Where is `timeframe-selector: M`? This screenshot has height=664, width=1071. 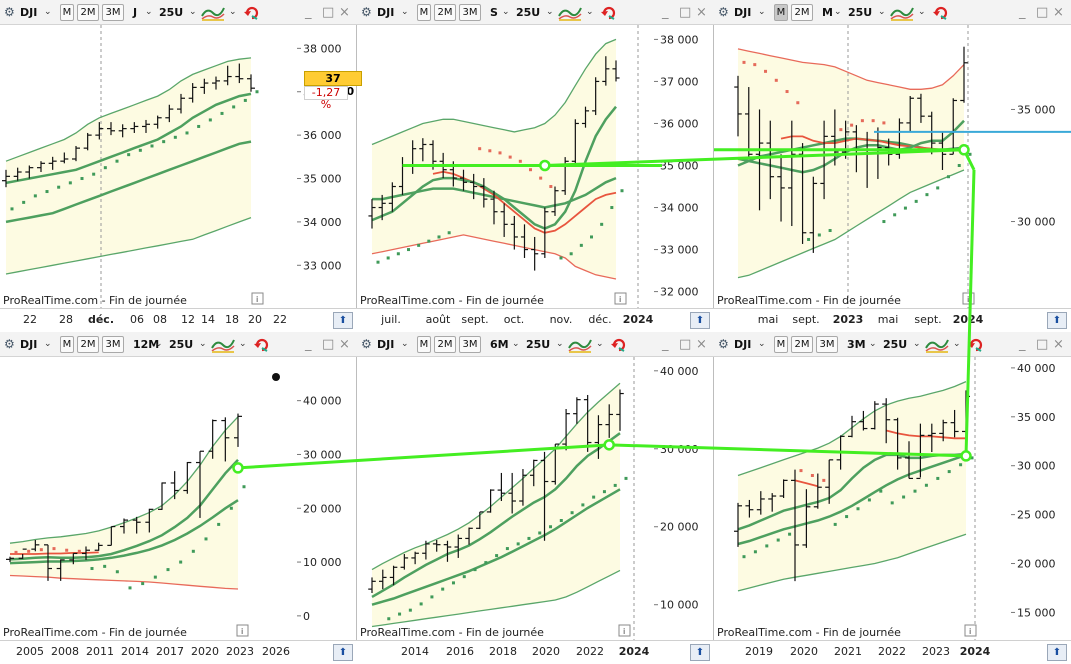
timeframe-selector: M is located at coordinates (827, 12).